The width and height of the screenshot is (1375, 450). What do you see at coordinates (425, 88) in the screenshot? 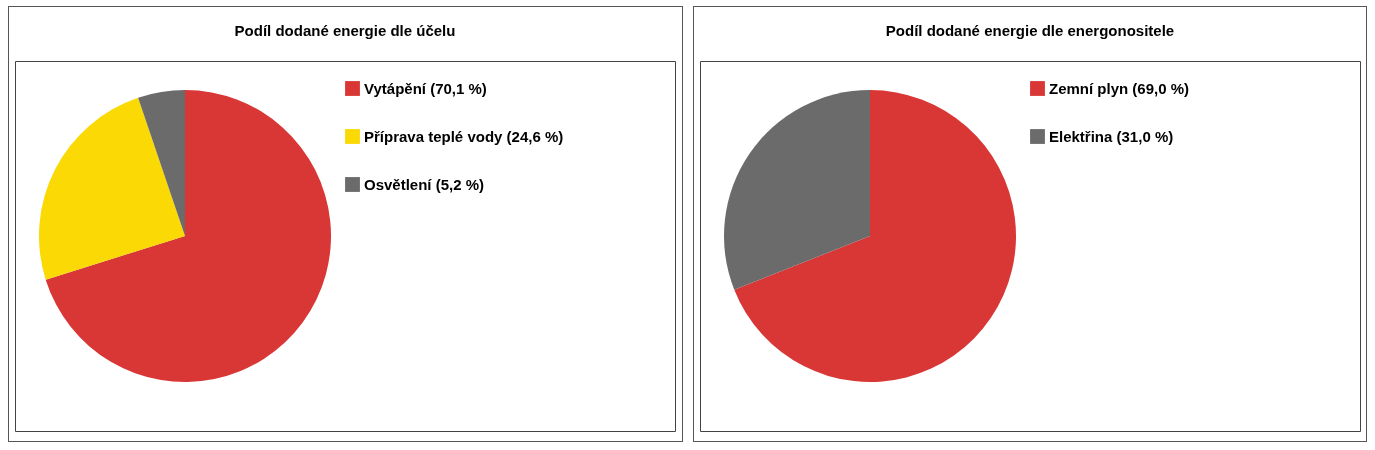
I see `legend-label: Vytápění (70,1 %)` at bounding box center [425, 88].